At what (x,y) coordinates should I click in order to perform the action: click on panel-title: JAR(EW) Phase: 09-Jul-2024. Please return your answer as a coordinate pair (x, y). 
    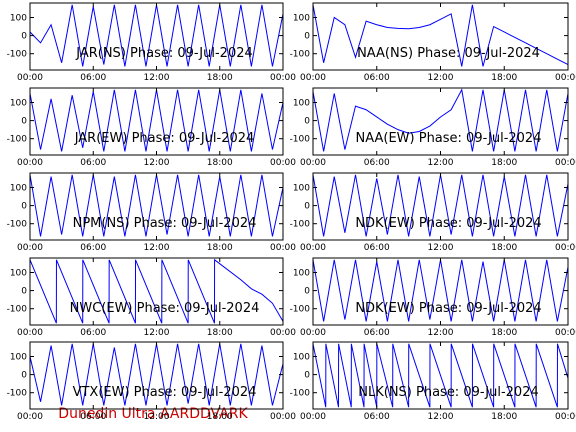
    Looking at the image, I should click on (164, 138).